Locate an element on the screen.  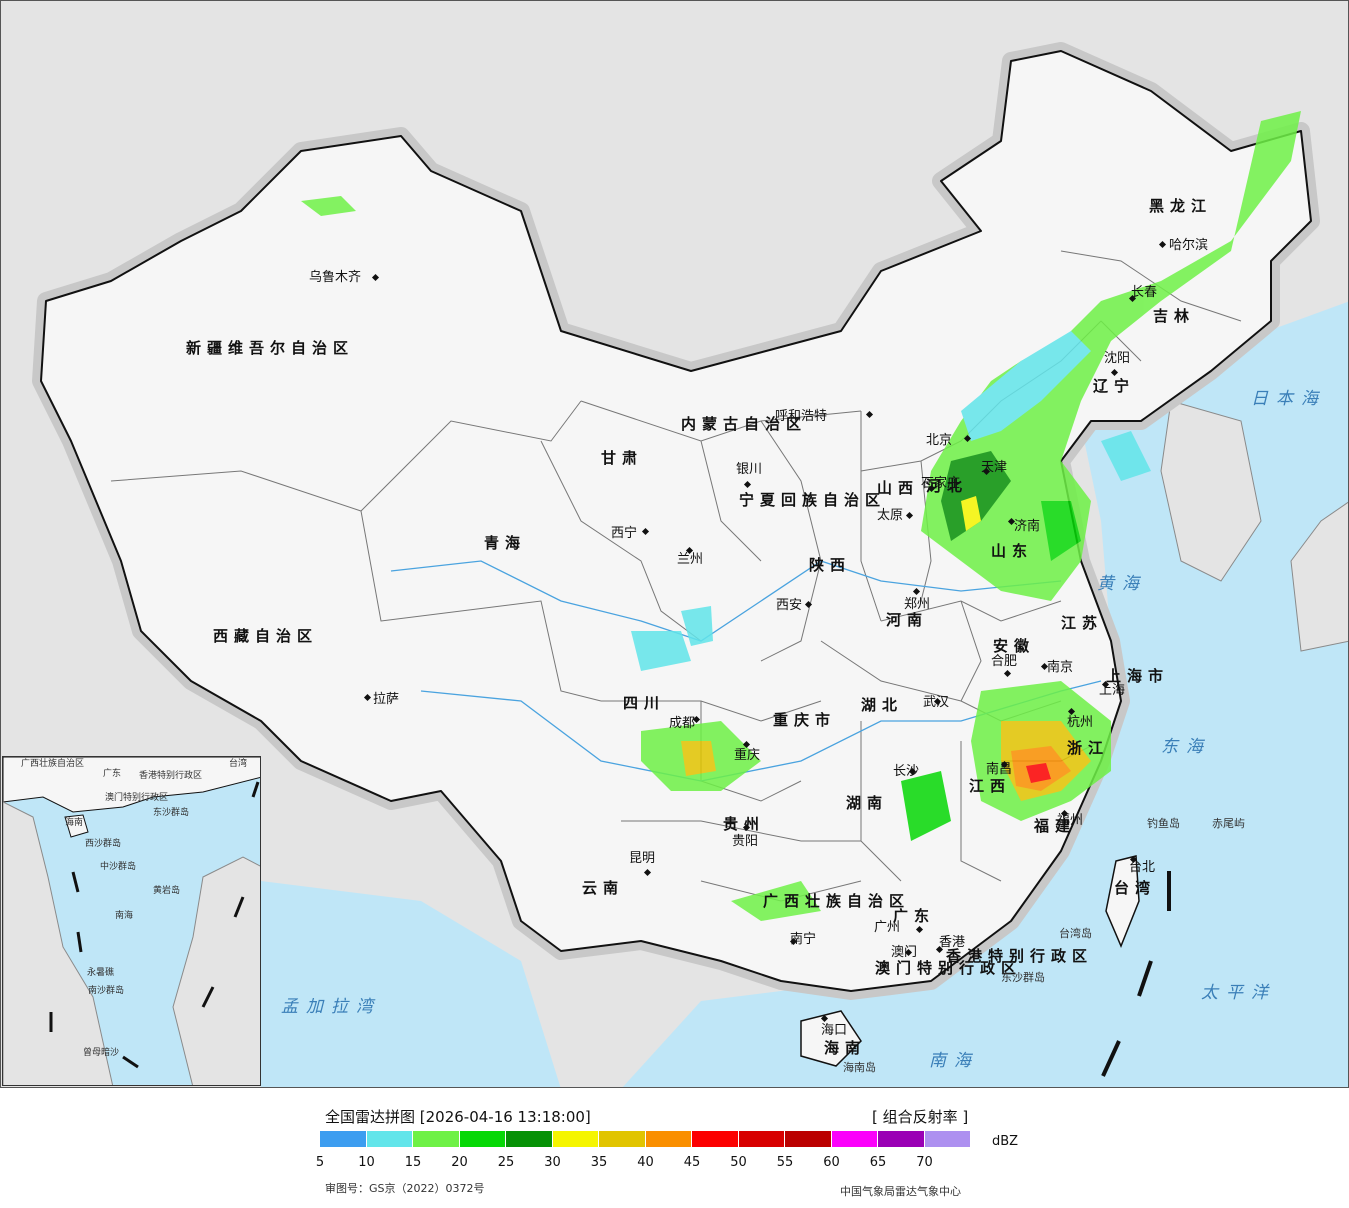
inset-dashes is located at coordinates (154, 925).